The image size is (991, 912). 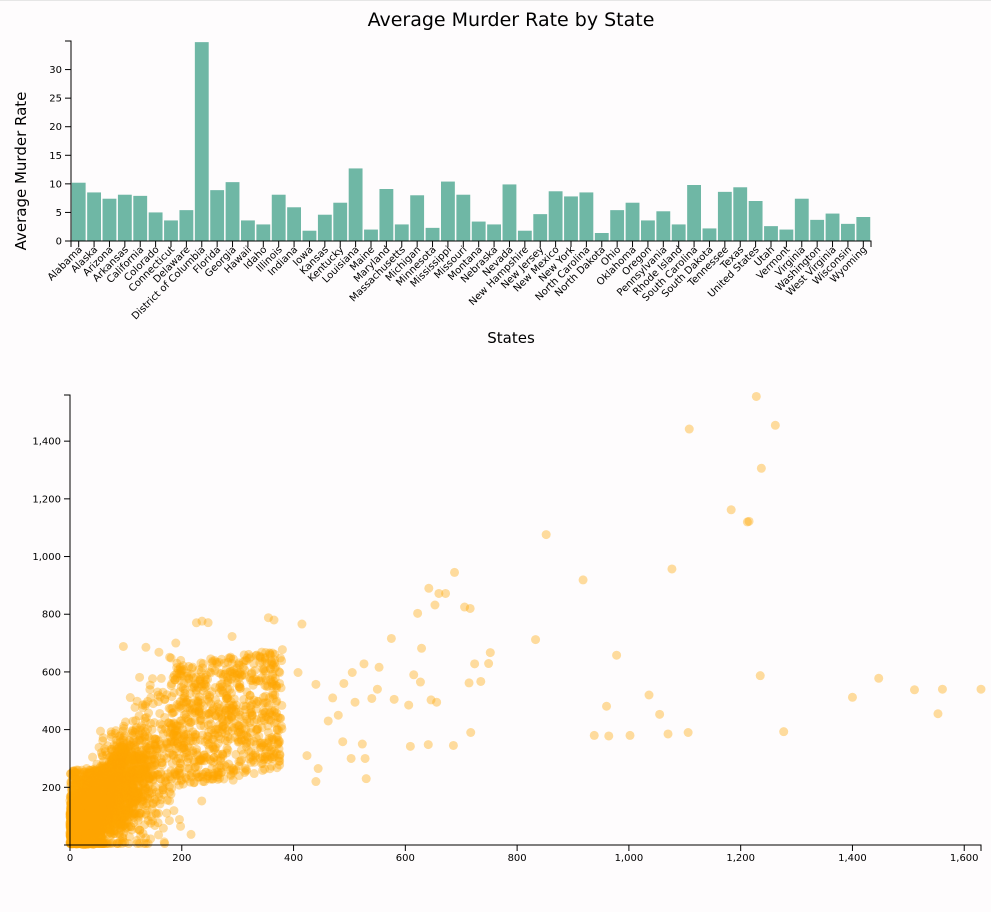 What do you see at coordinates (59, 213) in the screenshot?
I see `y-tick-label: 5` at bounding box center [59, 213].